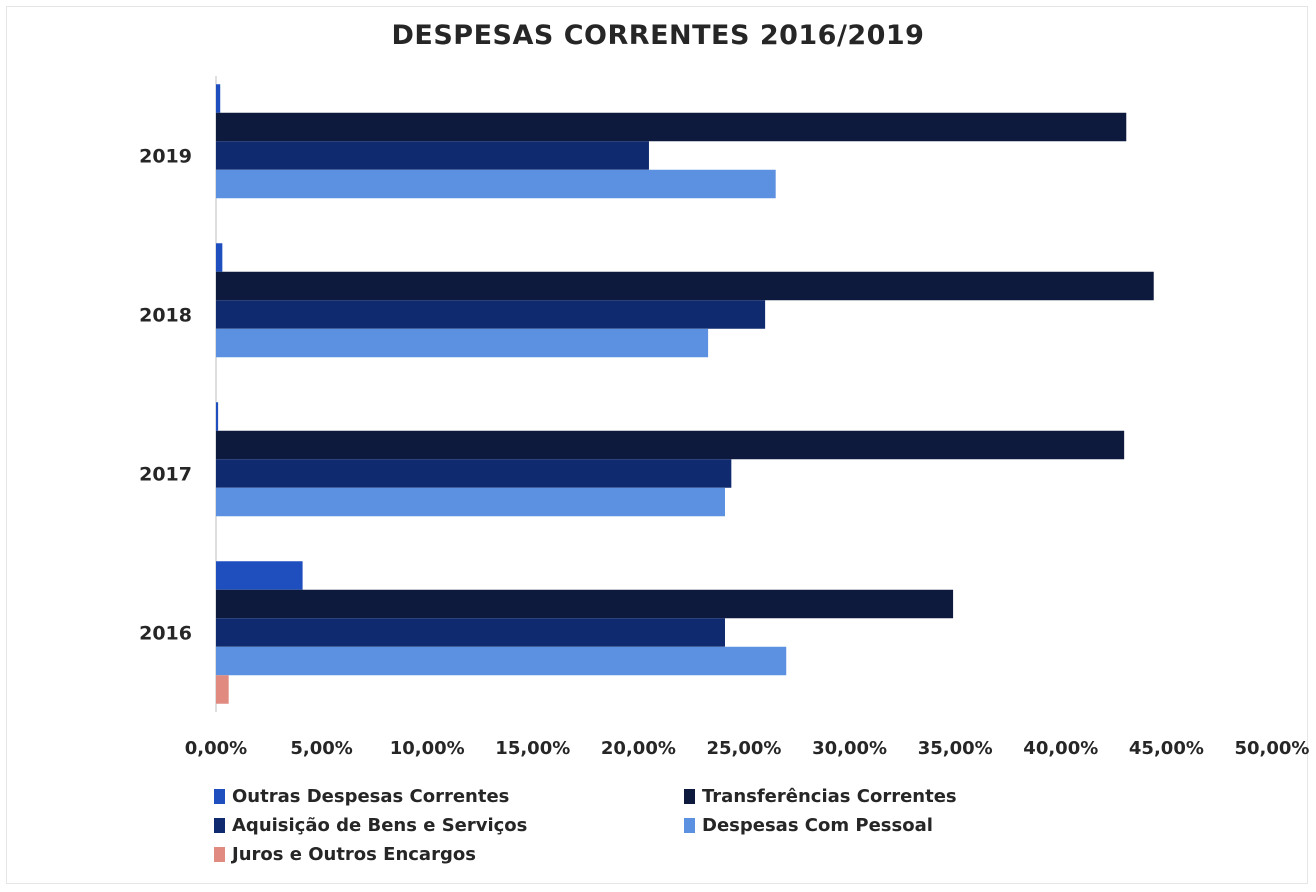 This screenshot has height=892, width=1316. What do you see at coordinates (532, 748) in the screenshot?
I see `x-tick-label: 15,00%` at bounding box center [532, 748].